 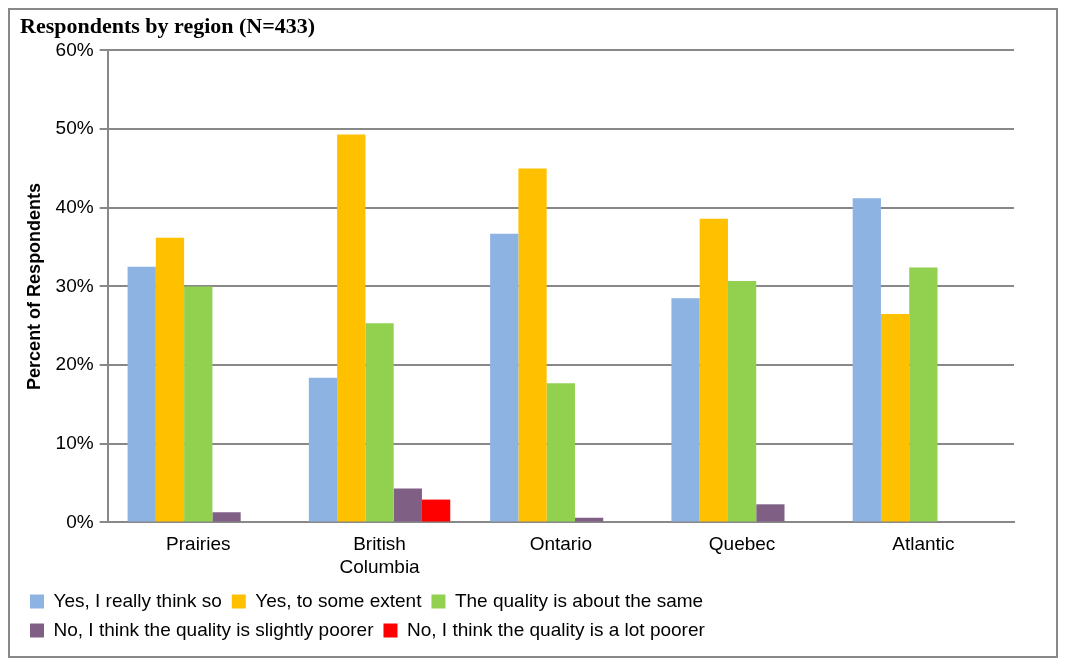 I want to click on legend-label: No, I think the quality is a lot poorer, so click(x=556, y=629).